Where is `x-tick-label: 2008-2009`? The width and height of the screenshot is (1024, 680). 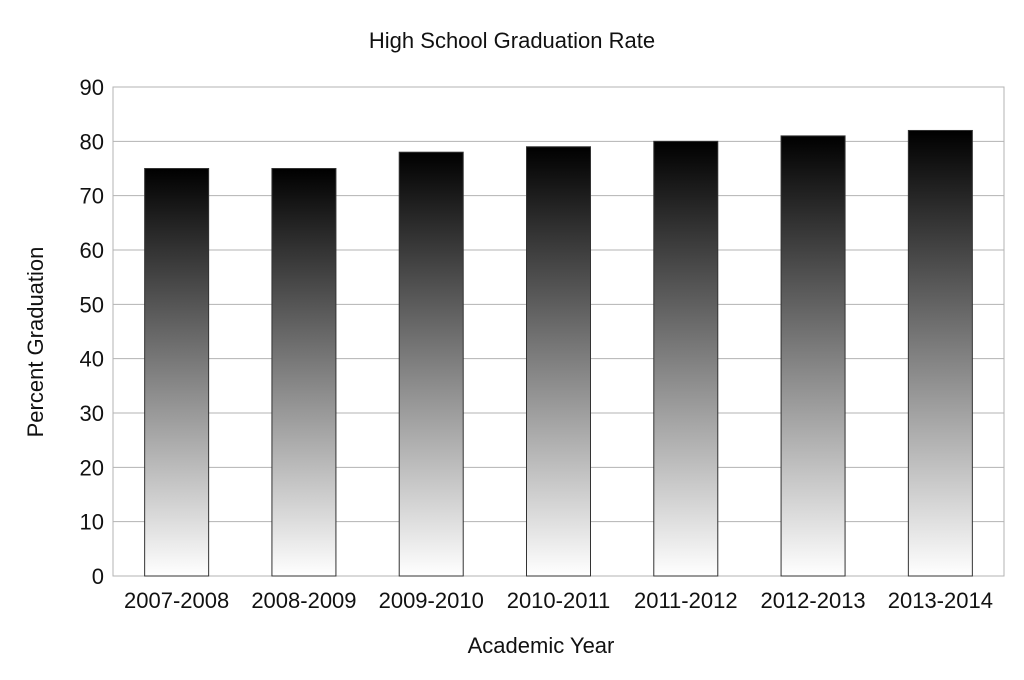 x-tick-label: 2008-2009 is located at coordinates (303, 600).